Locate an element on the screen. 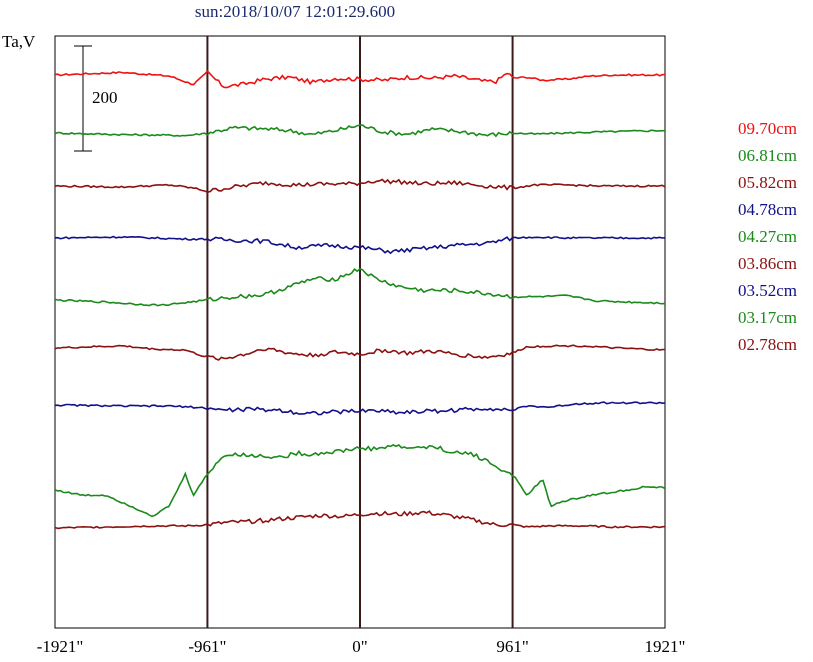  x-tick-label: 1921" is located at coordinates (665, 646).